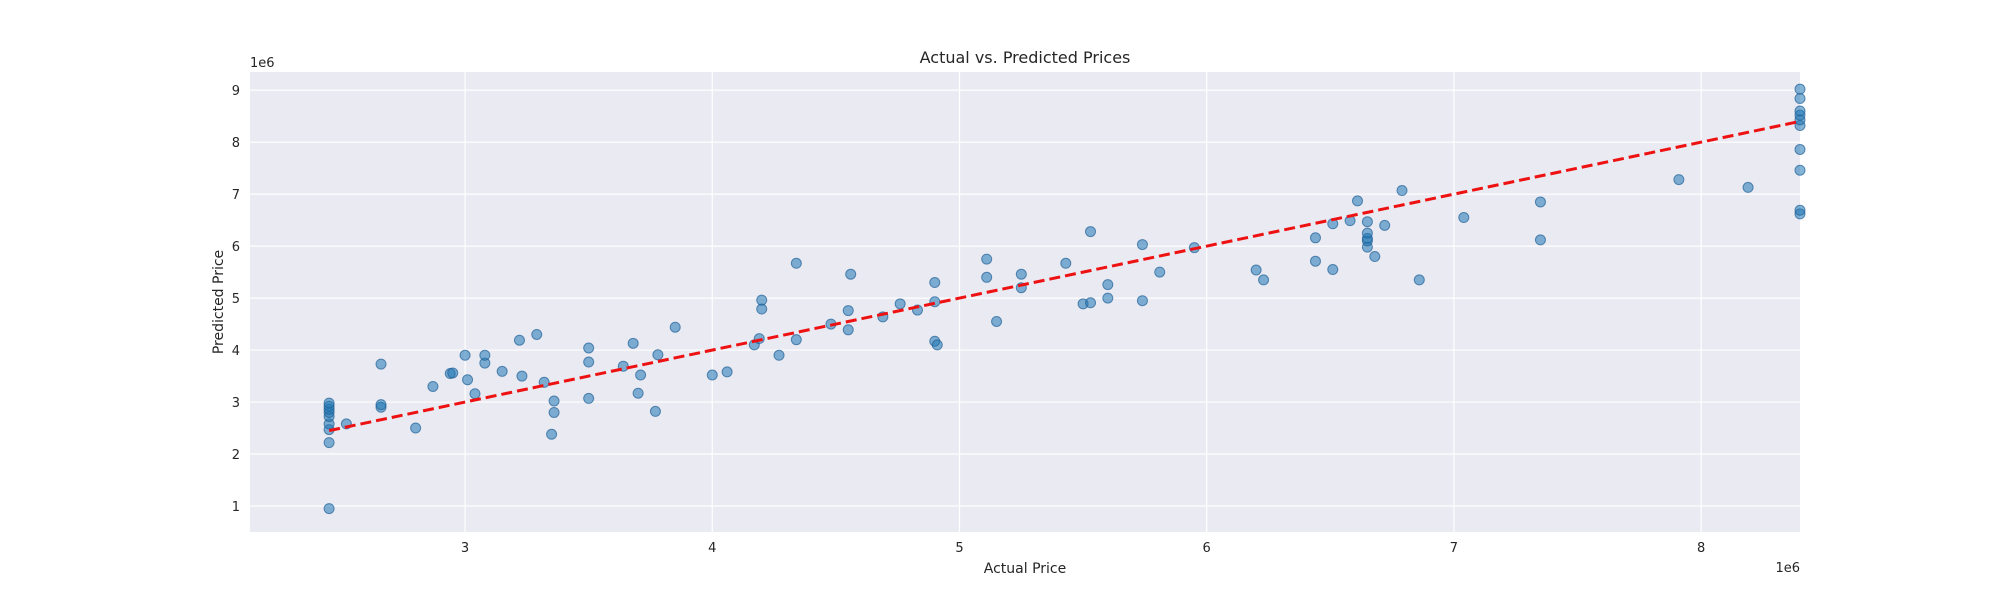 The width and height of the screenshot is (2000, 600). What do you see at coordinates (959, 548) in the screenshot?
I see `x-tick-label: 5` at bounding box center [959, 548].